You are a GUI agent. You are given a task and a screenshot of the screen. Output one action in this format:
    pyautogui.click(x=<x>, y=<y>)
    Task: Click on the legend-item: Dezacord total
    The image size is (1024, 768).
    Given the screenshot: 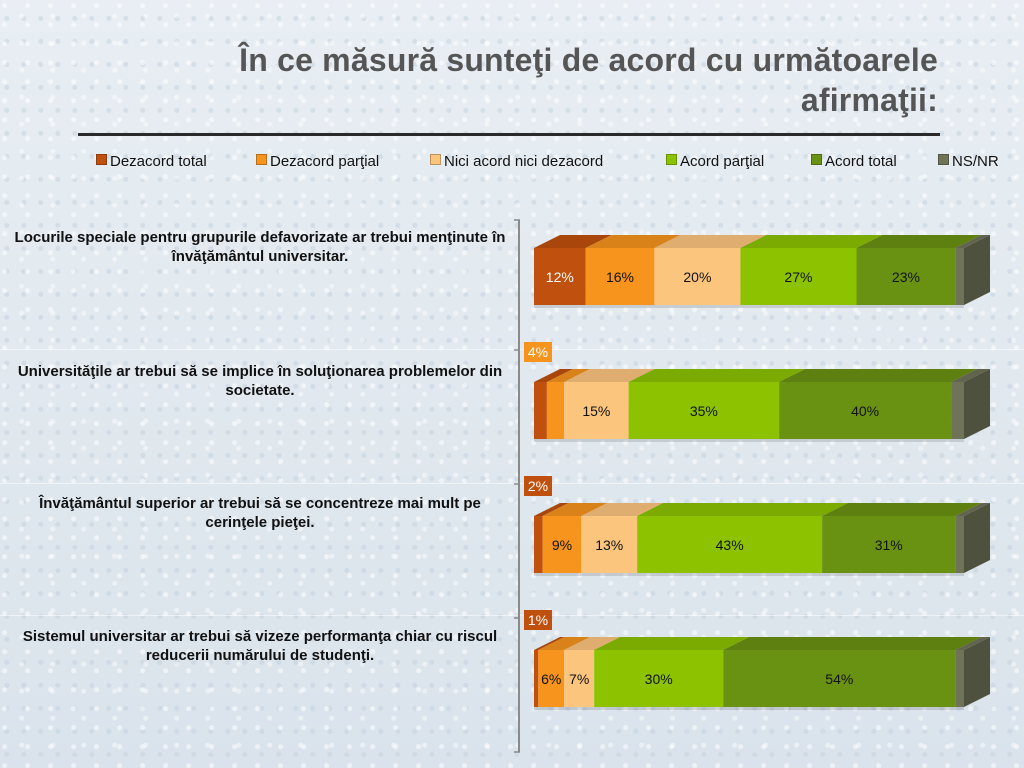 What is the action you would take?
    pyautogui.click(x=151, y=161)
    